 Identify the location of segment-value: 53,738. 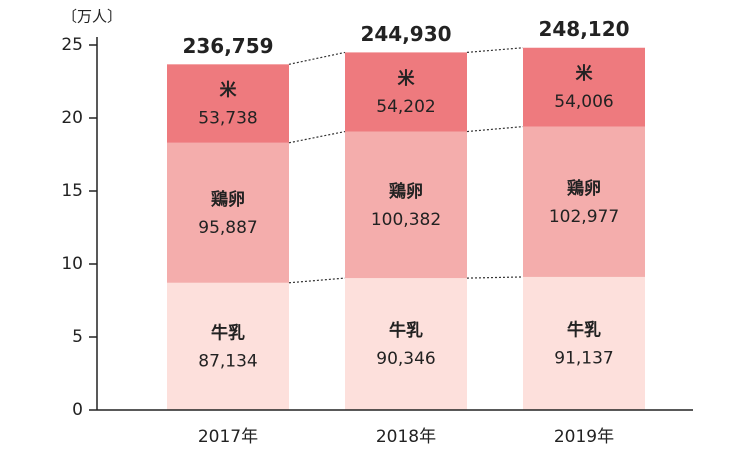
(227, 119).